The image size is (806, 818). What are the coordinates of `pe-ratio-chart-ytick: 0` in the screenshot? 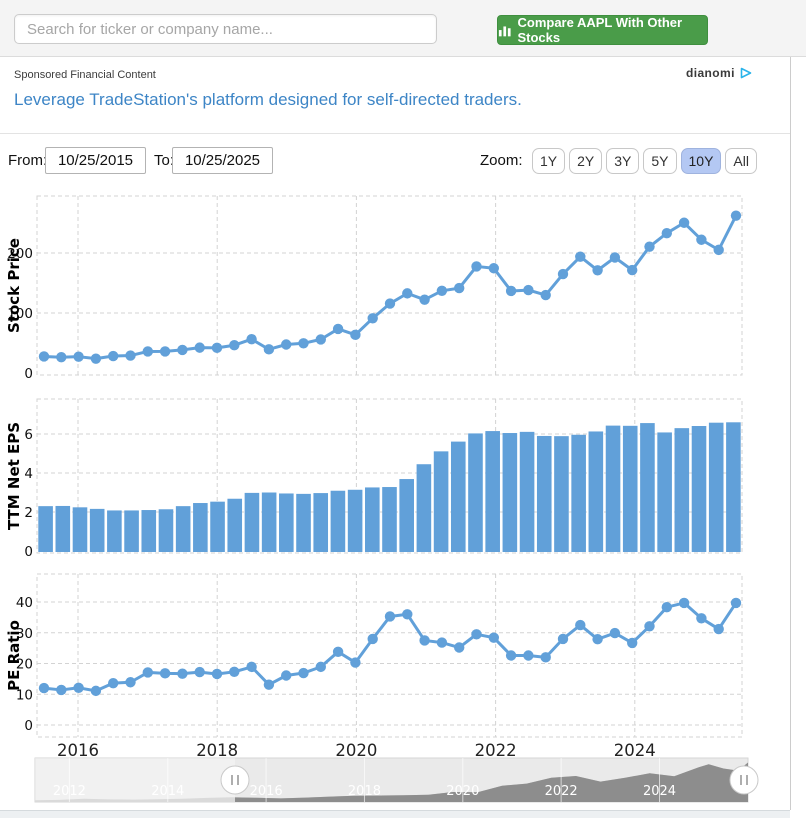 It's located at (28, 726).